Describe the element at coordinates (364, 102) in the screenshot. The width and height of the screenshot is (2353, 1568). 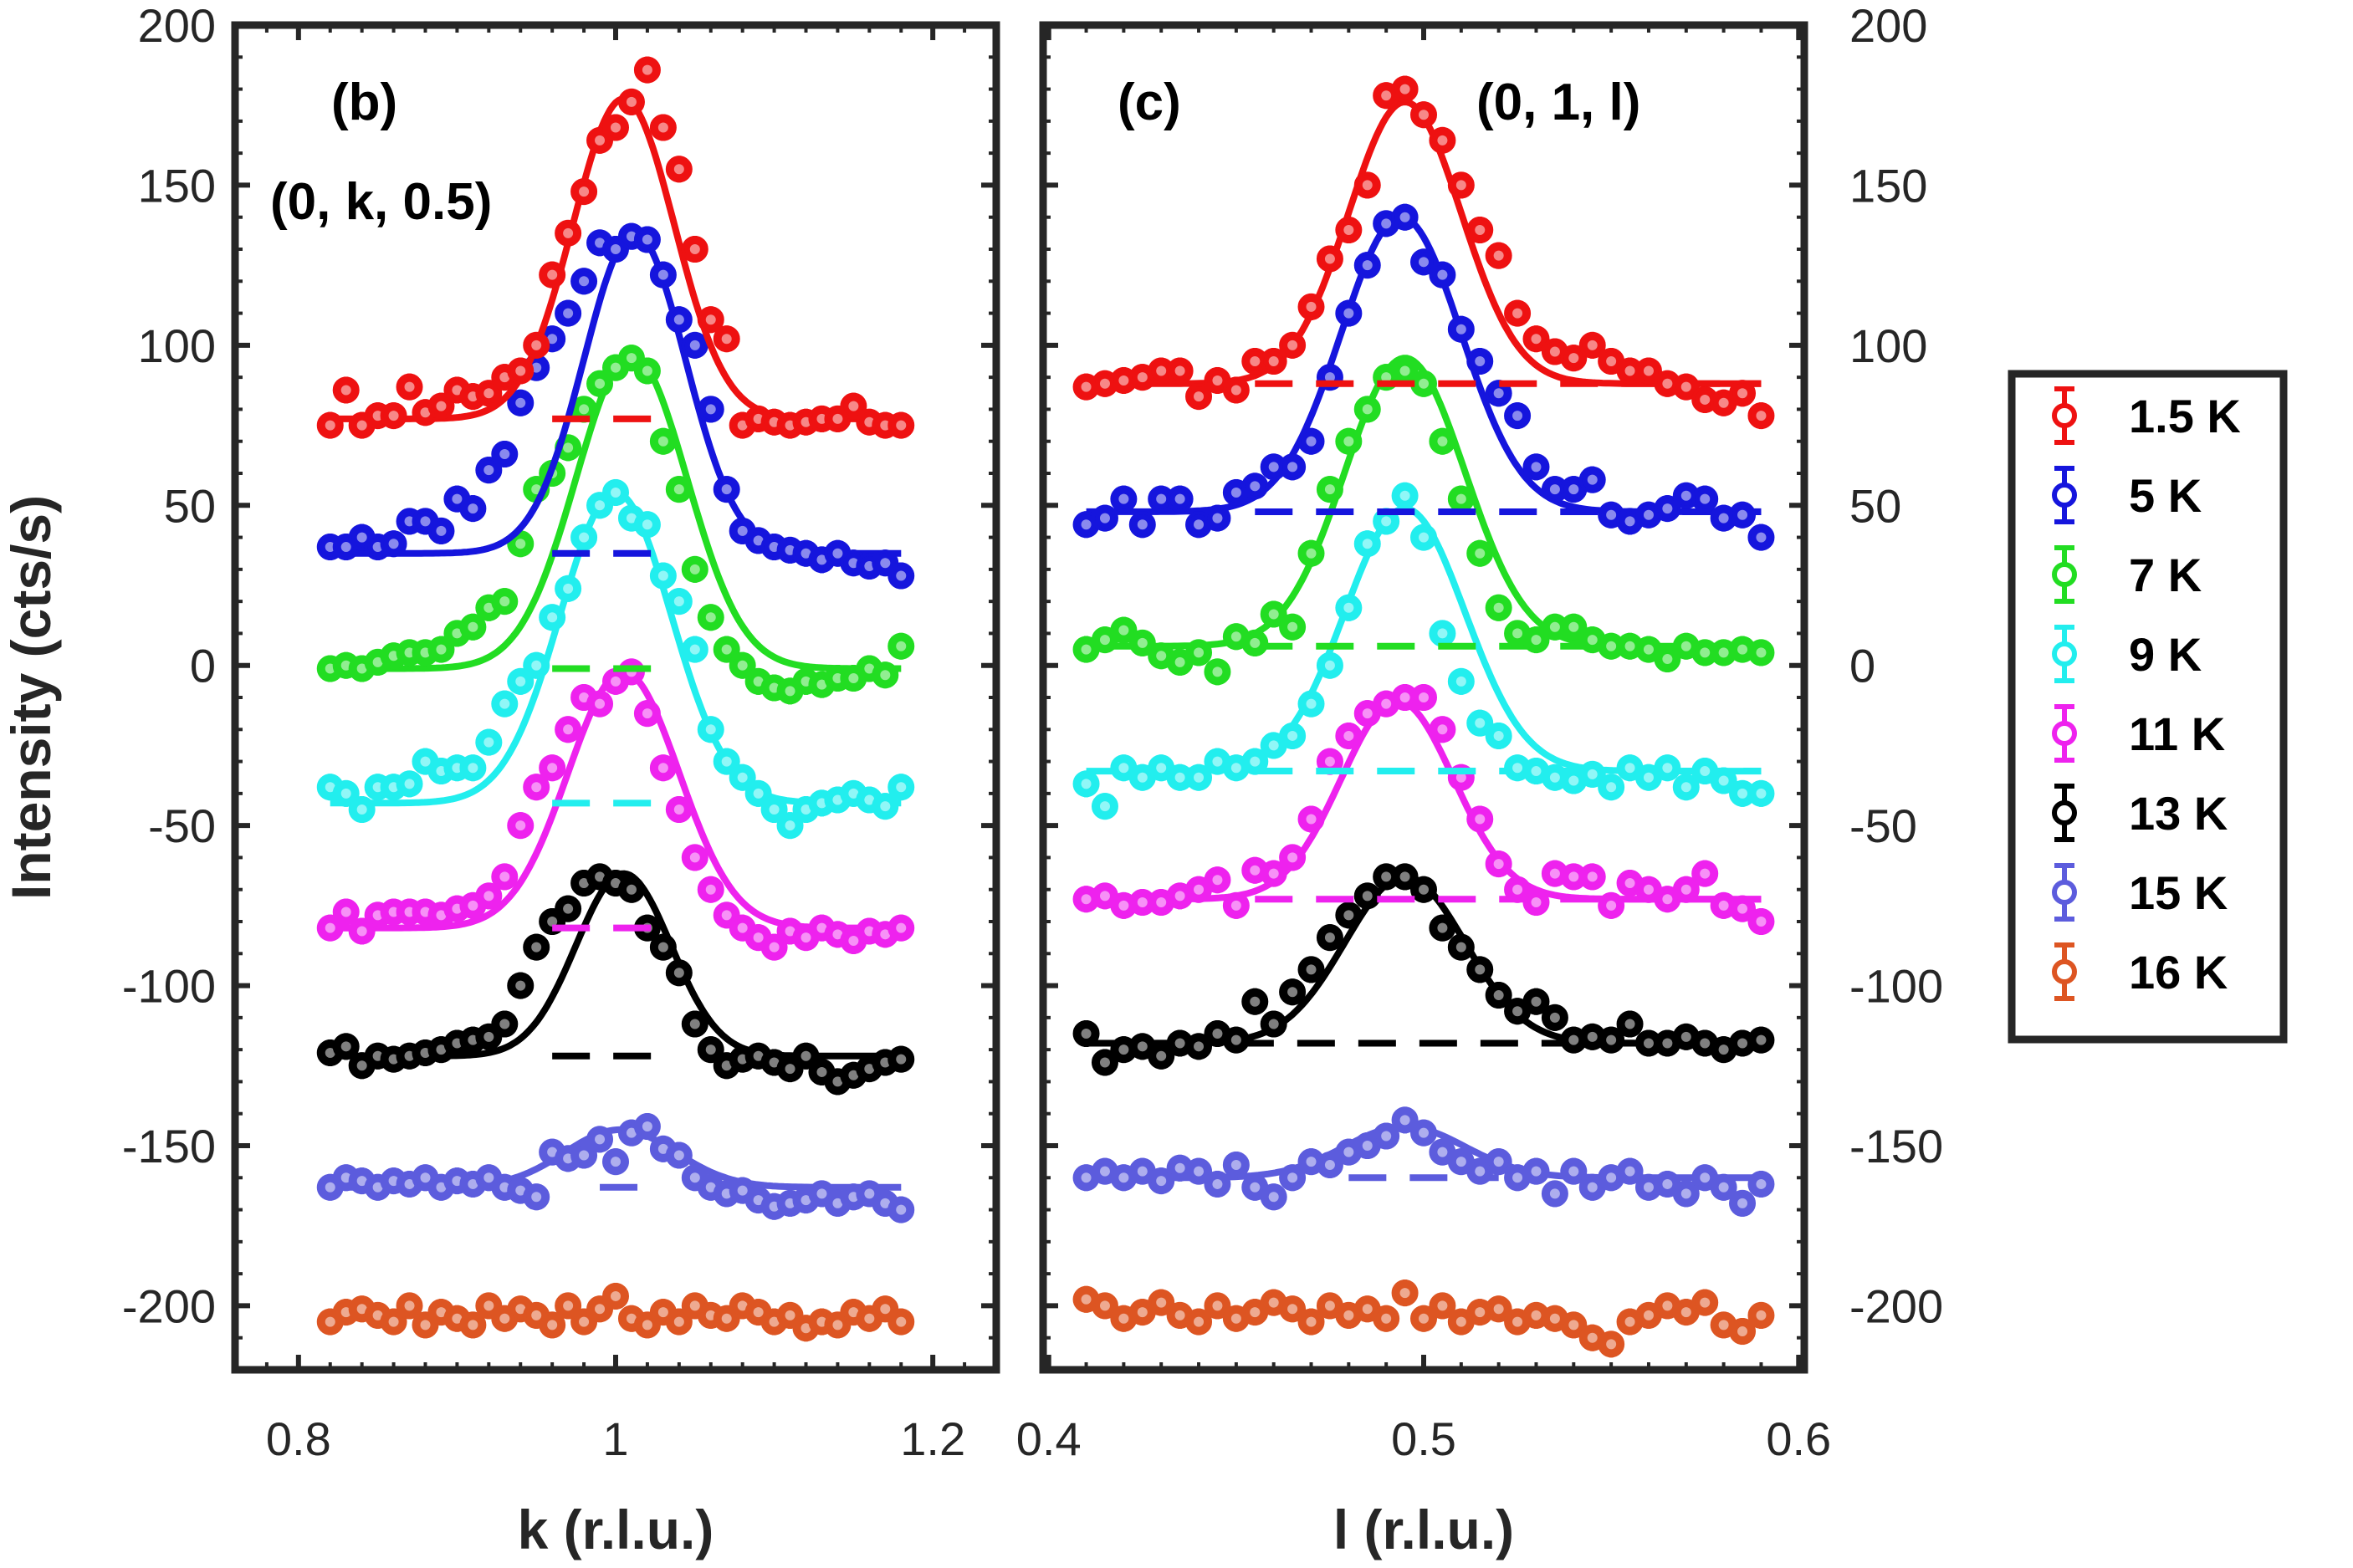
I see `panel-b-label: (b)` at that location.